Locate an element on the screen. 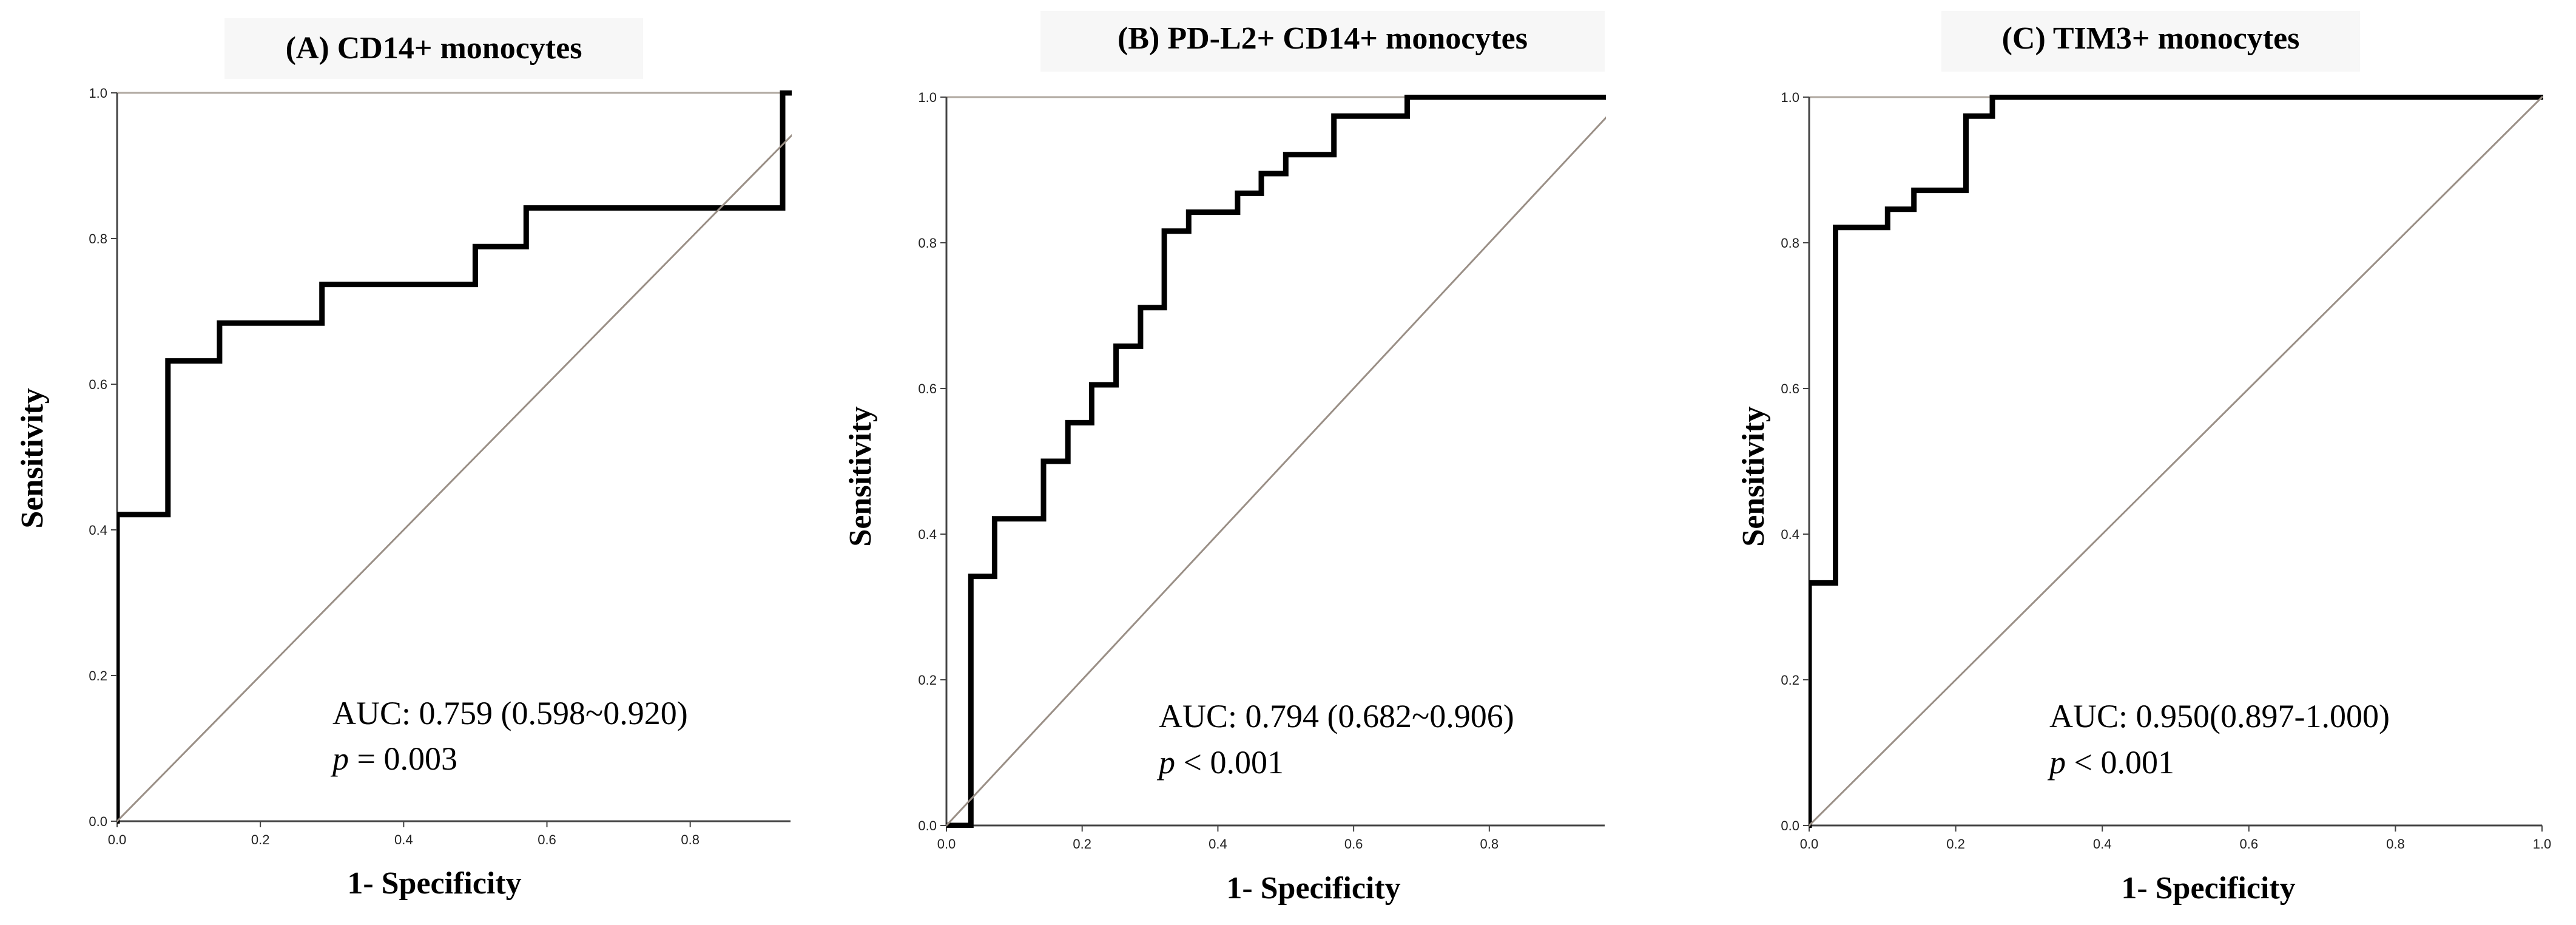 This screenshot has height=925, width=2576. y-tick-label-b: 0.8 is located at coordinates (927, 243).